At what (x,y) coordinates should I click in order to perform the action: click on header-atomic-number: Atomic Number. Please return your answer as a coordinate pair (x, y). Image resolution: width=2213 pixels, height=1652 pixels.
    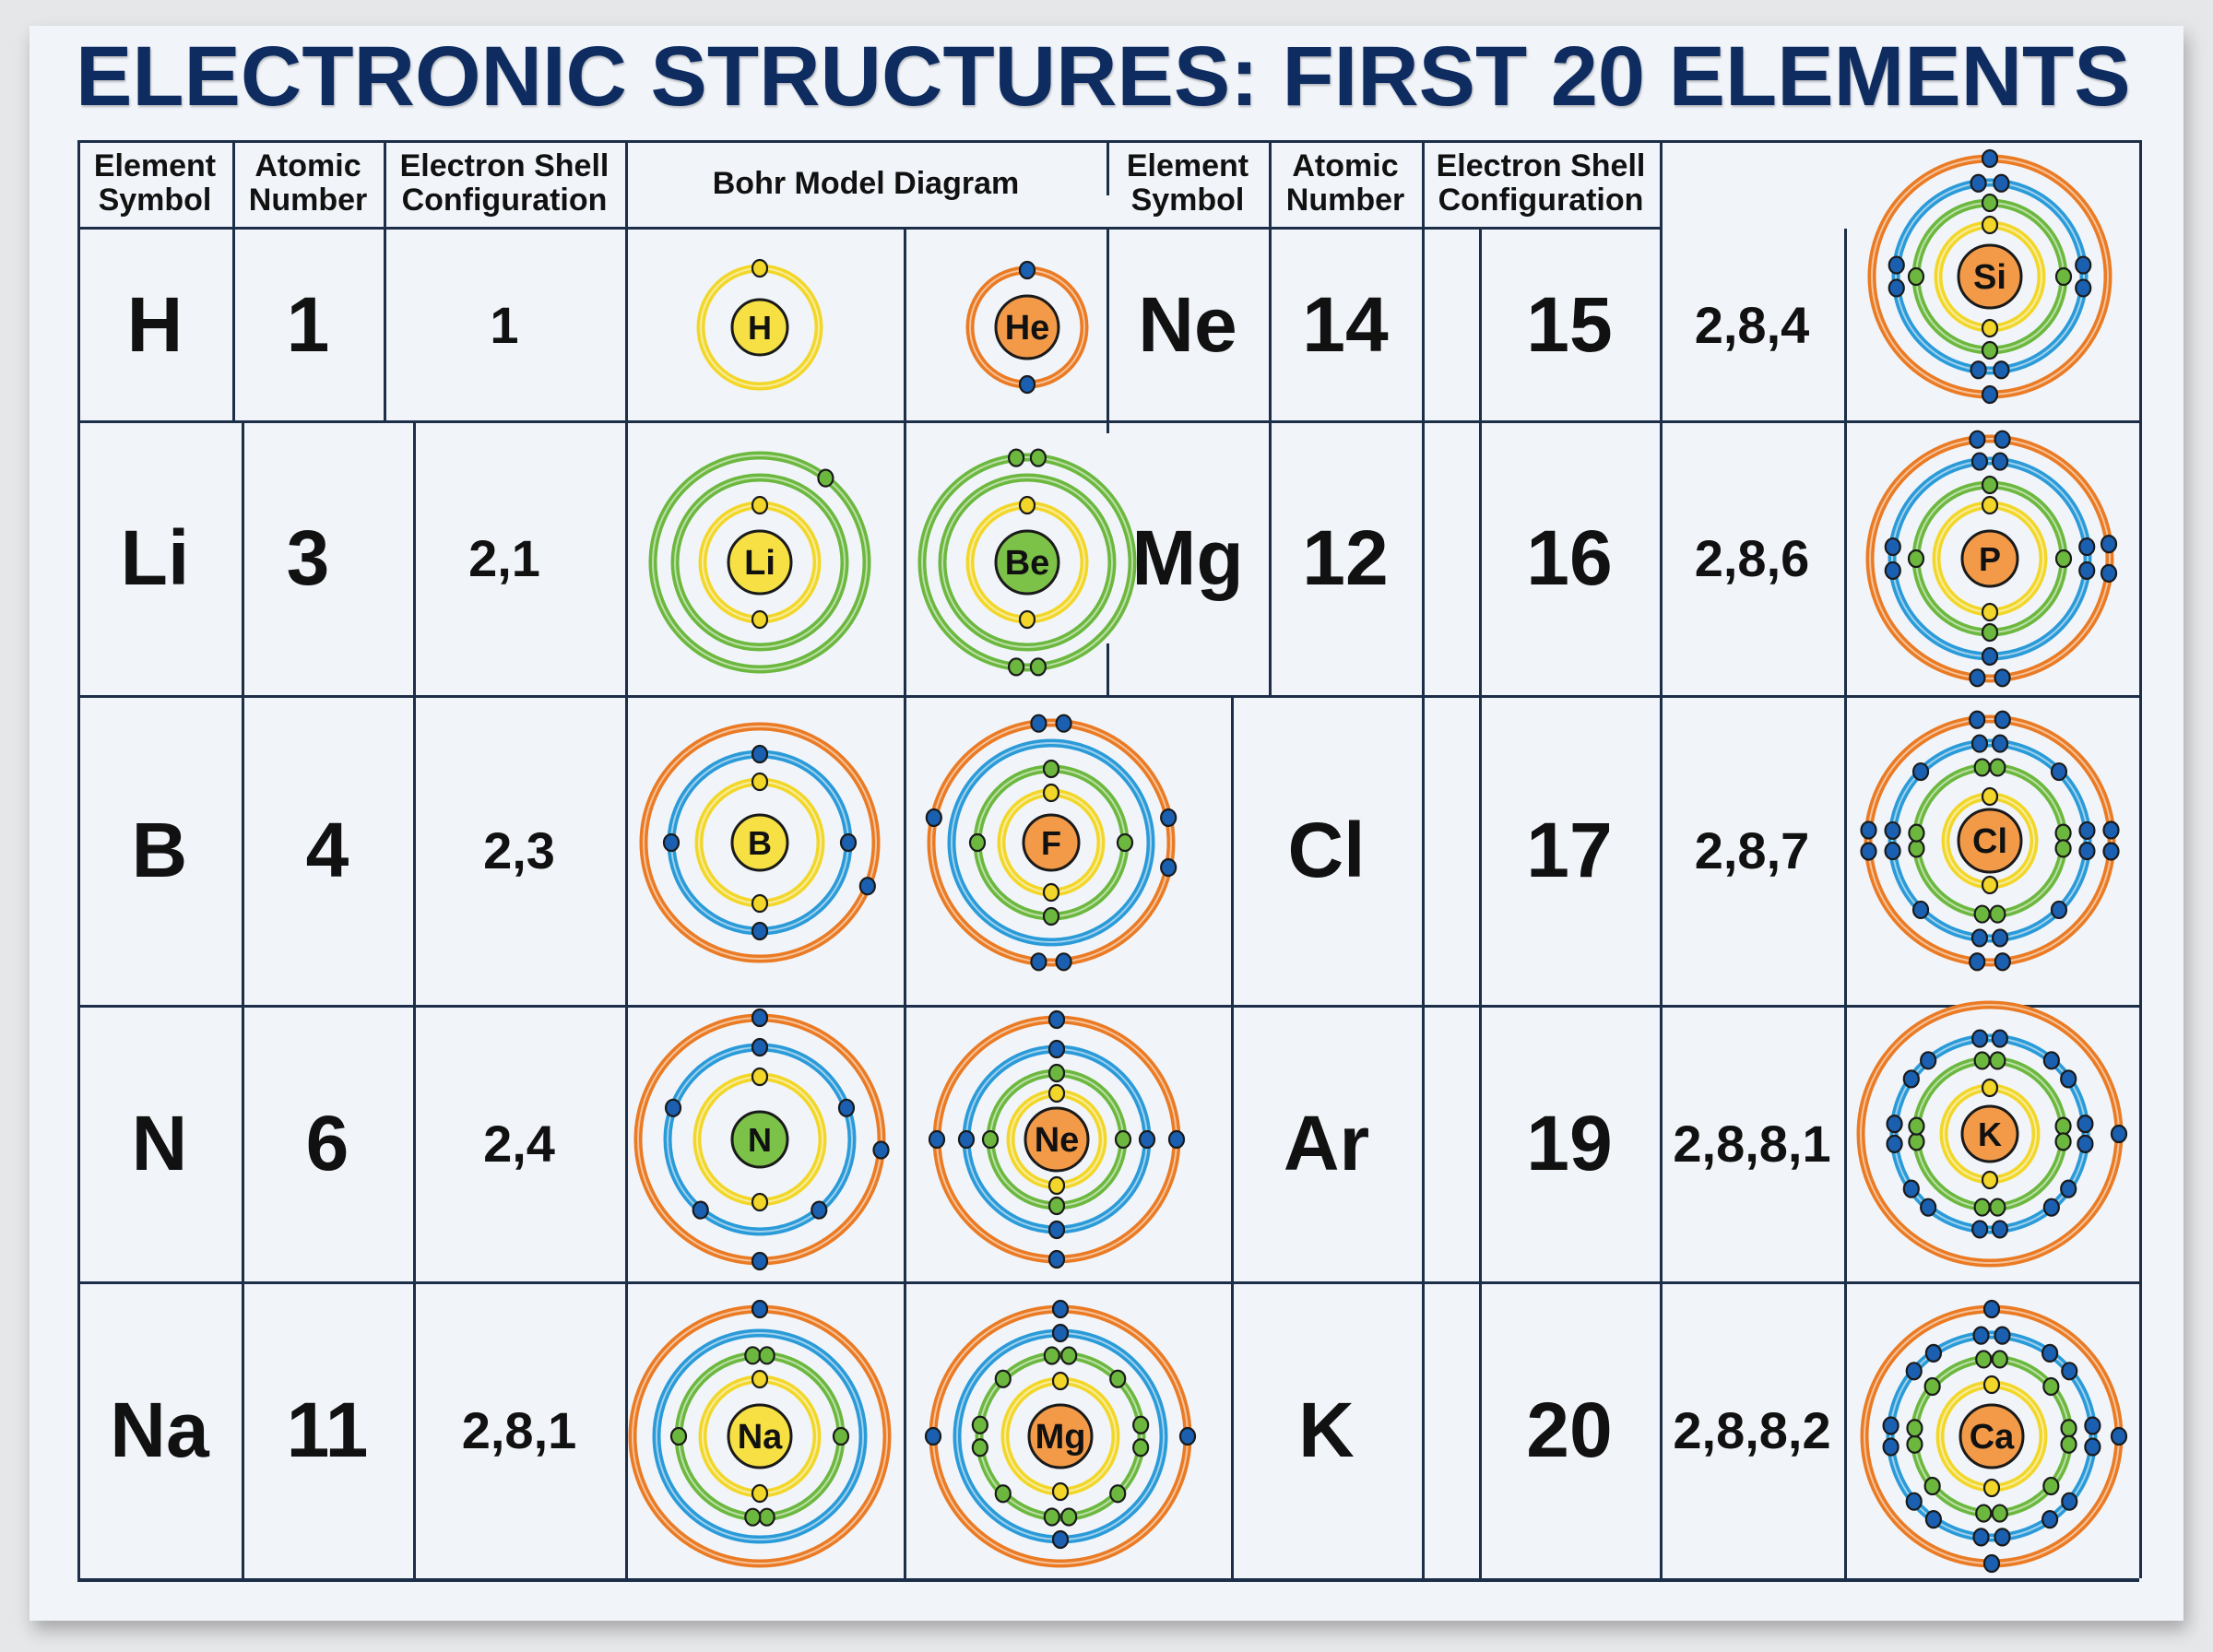
    Looking at the image, I should click on (308, 183).